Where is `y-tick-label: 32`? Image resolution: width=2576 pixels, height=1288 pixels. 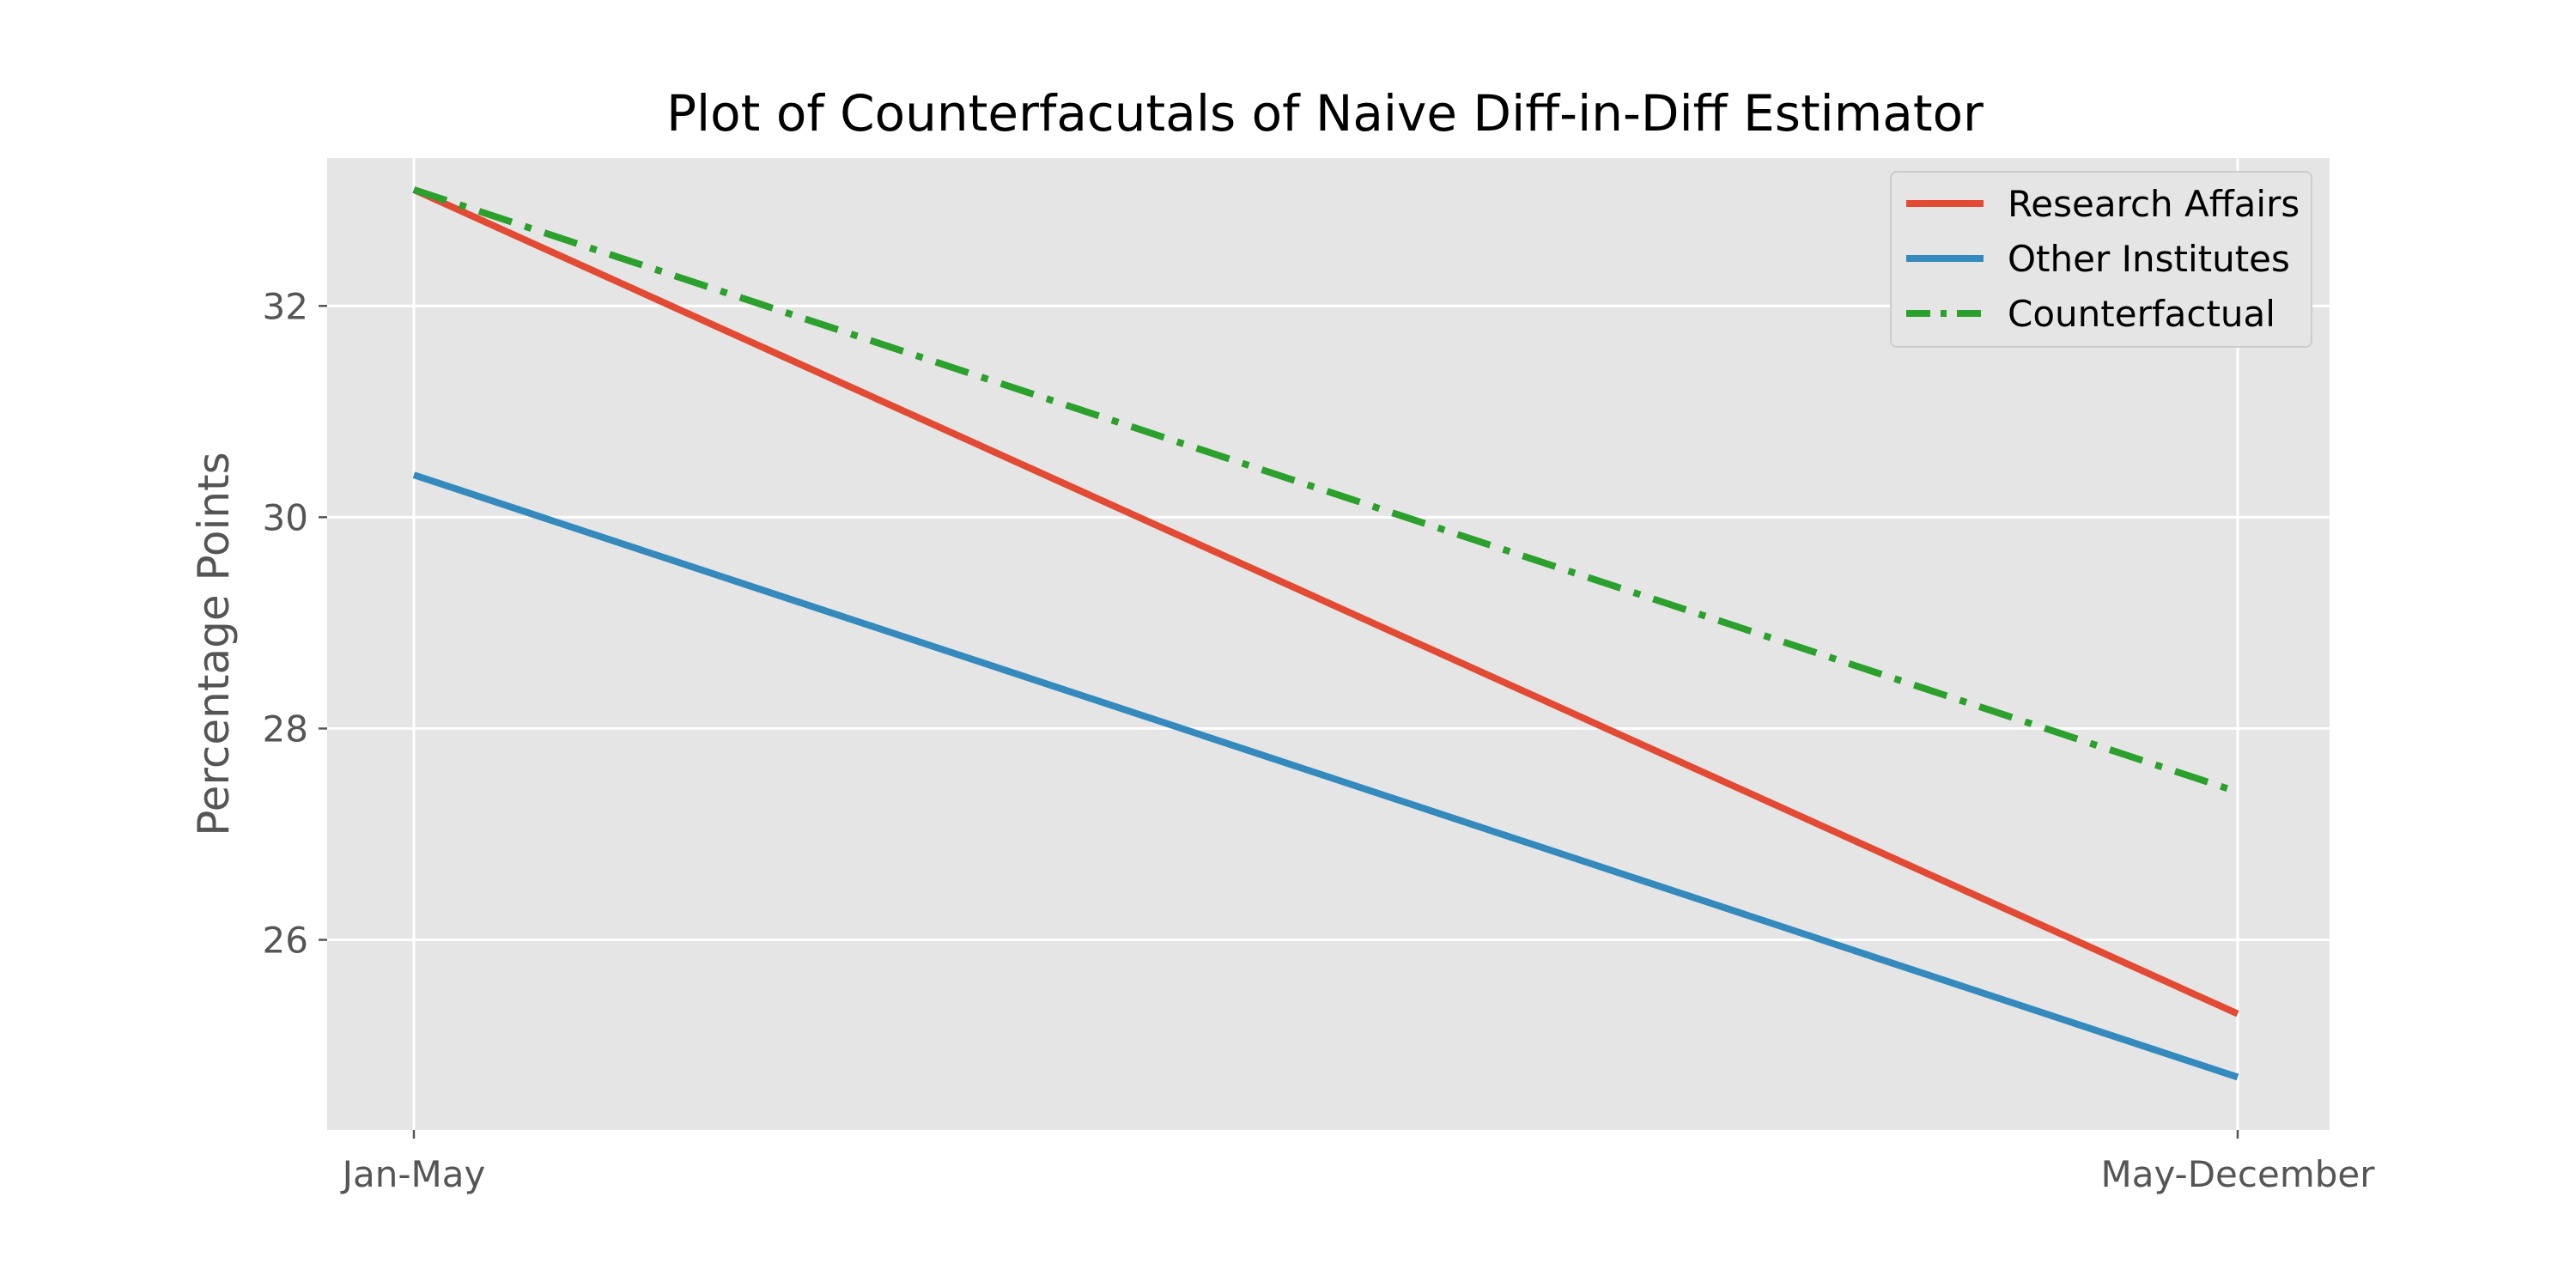
y-tick-label: 32 is located at coordinates (285, 306).